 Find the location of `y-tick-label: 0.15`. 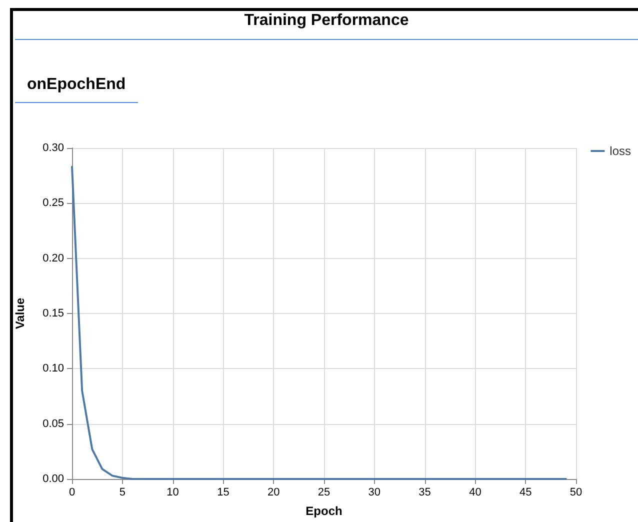

y-tick-label: 0.15 is located at coordinates (53, 314).